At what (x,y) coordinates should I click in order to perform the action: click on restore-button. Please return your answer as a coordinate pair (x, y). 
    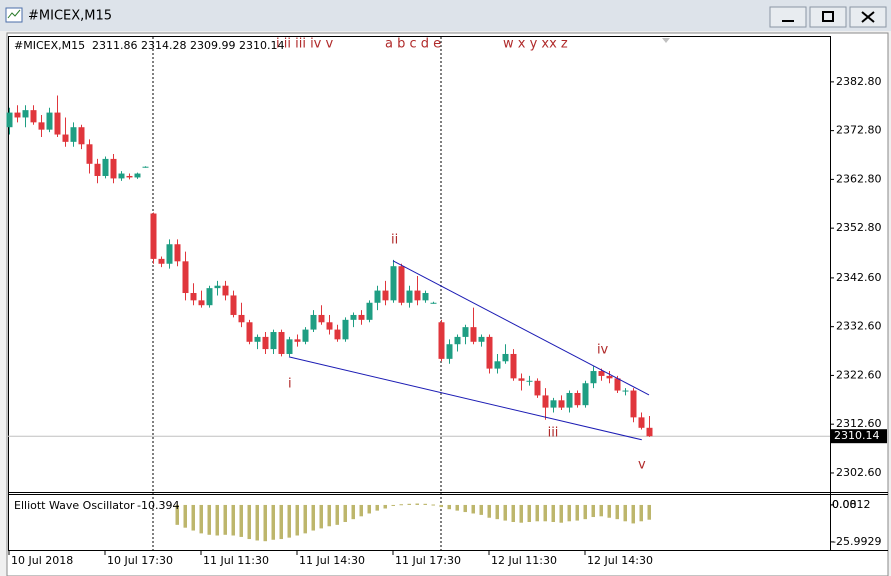
    Looking at the image, I should click on (828, 17).